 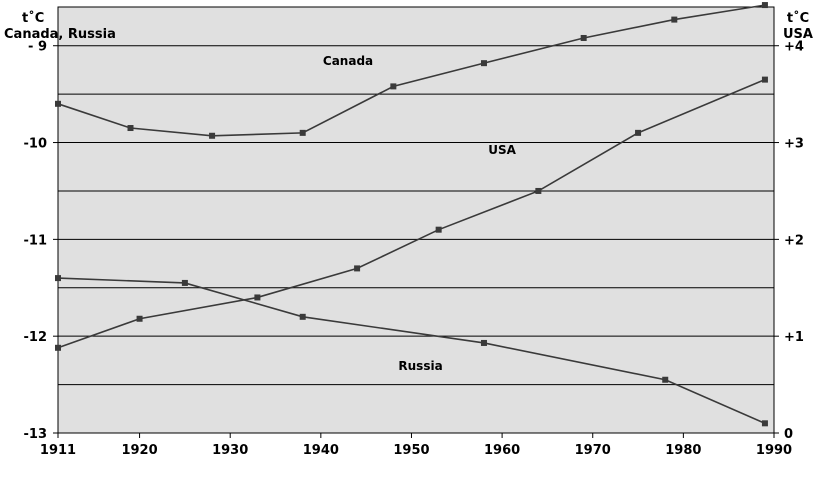 What do you see at coordinates (794, 144) in the screenshot?
I see `right-tick-label: +3` at bounding box center [794, 144].